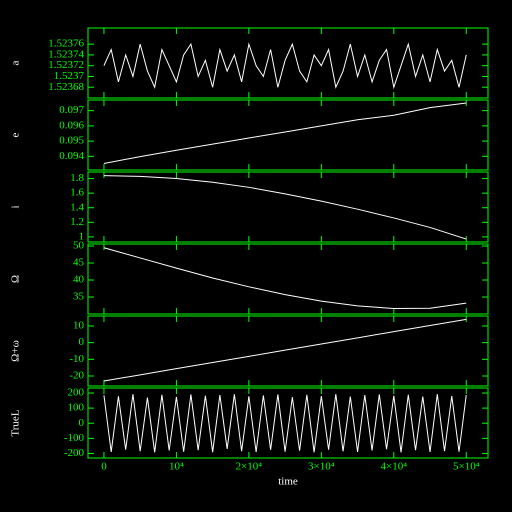 The width and height of the screenshot is (512, 512). I want to click on y-tick-label: 1.52368, so click(66, 87).